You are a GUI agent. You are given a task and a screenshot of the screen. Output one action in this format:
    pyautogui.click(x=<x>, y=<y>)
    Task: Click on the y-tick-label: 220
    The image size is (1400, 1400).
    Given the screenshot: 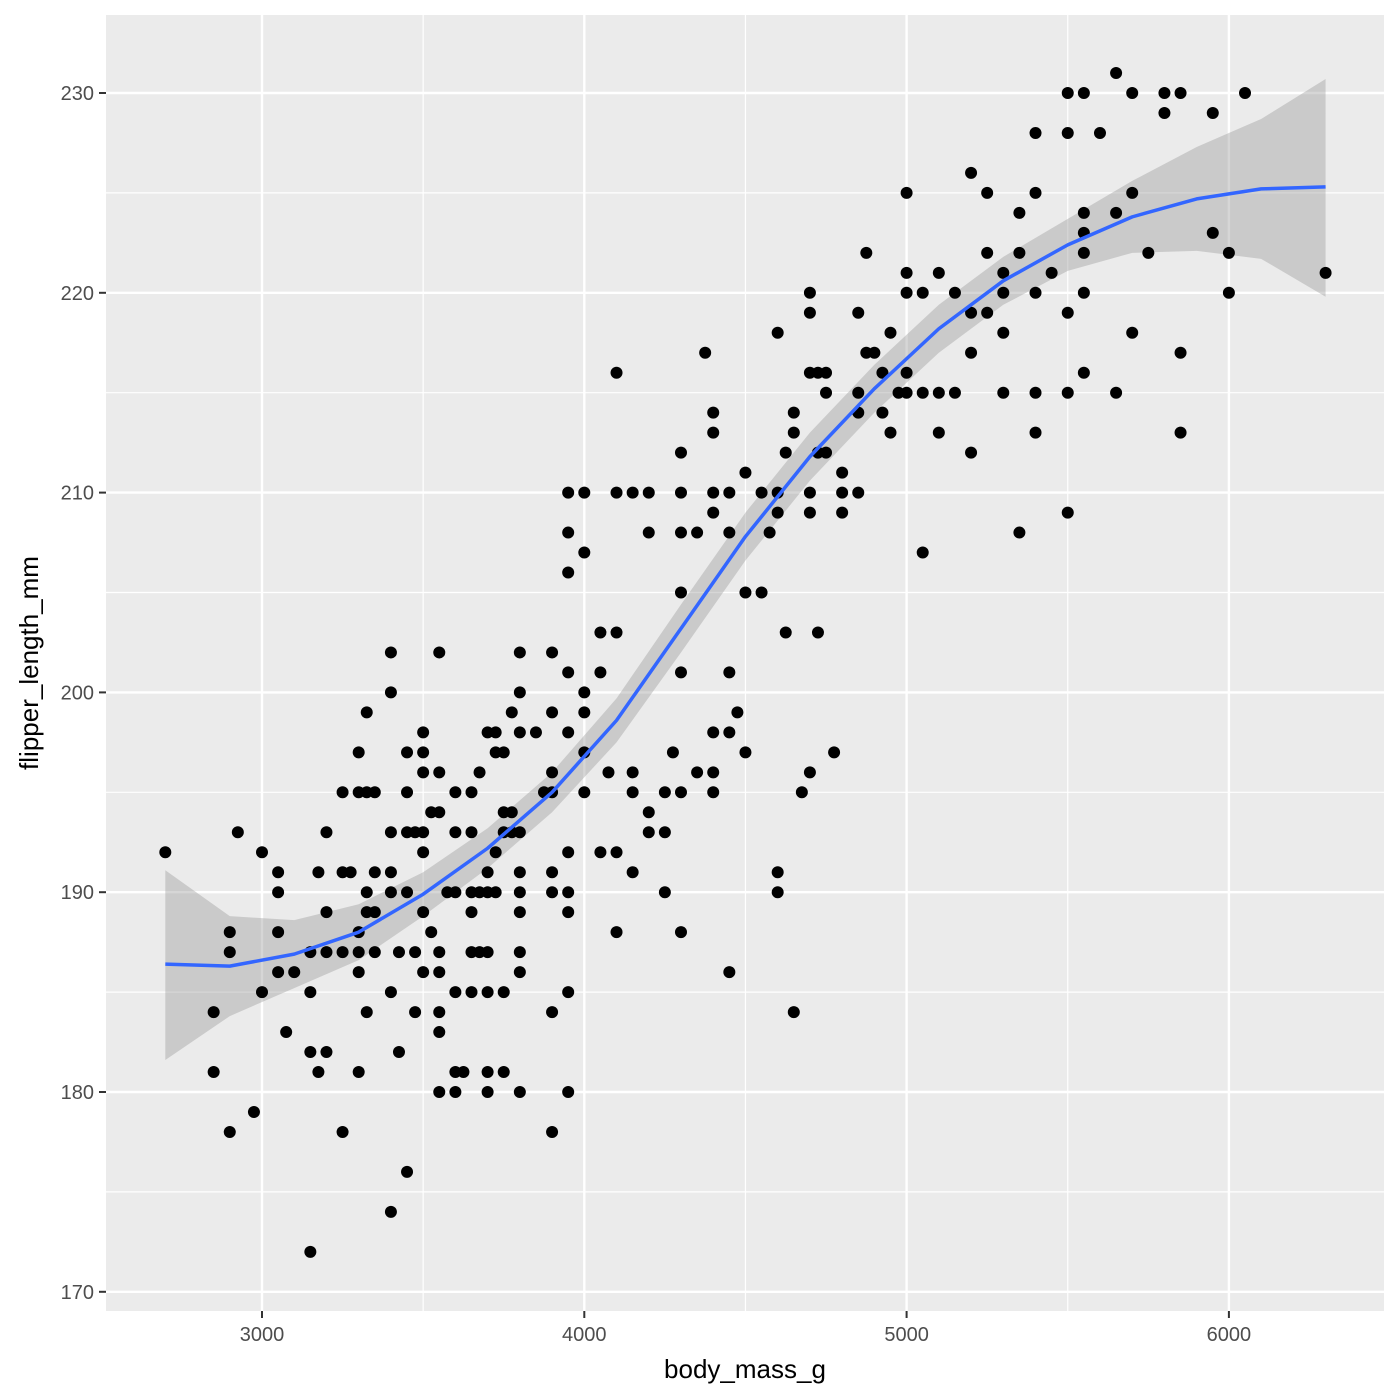 What is the action you would take?
    pyautogui.click(x=77, y=294)
    